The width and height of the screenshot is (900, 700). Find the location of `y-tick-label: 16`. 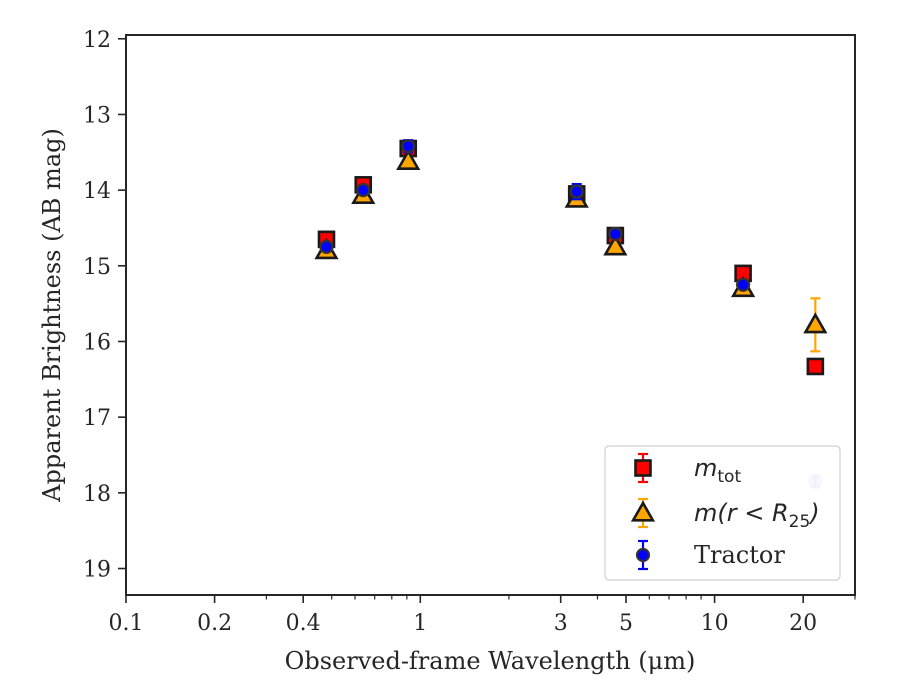

y-tick-label: 16 is located at coordinates (97, 342).